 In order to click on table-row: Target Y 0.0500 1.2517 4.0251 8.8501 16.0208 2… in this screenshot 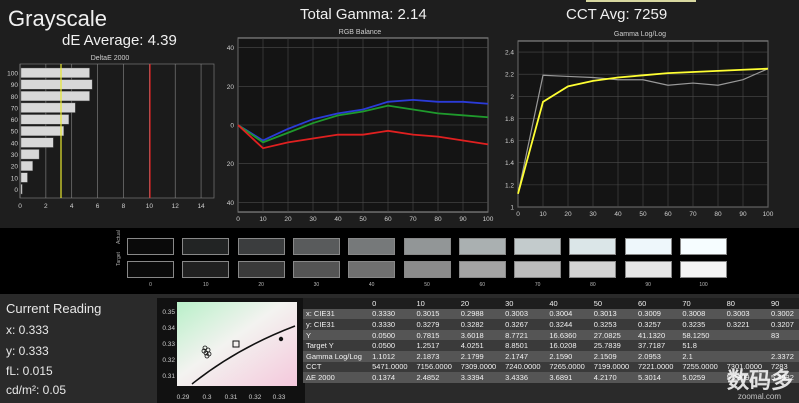, I will do `click(551, 345)`.